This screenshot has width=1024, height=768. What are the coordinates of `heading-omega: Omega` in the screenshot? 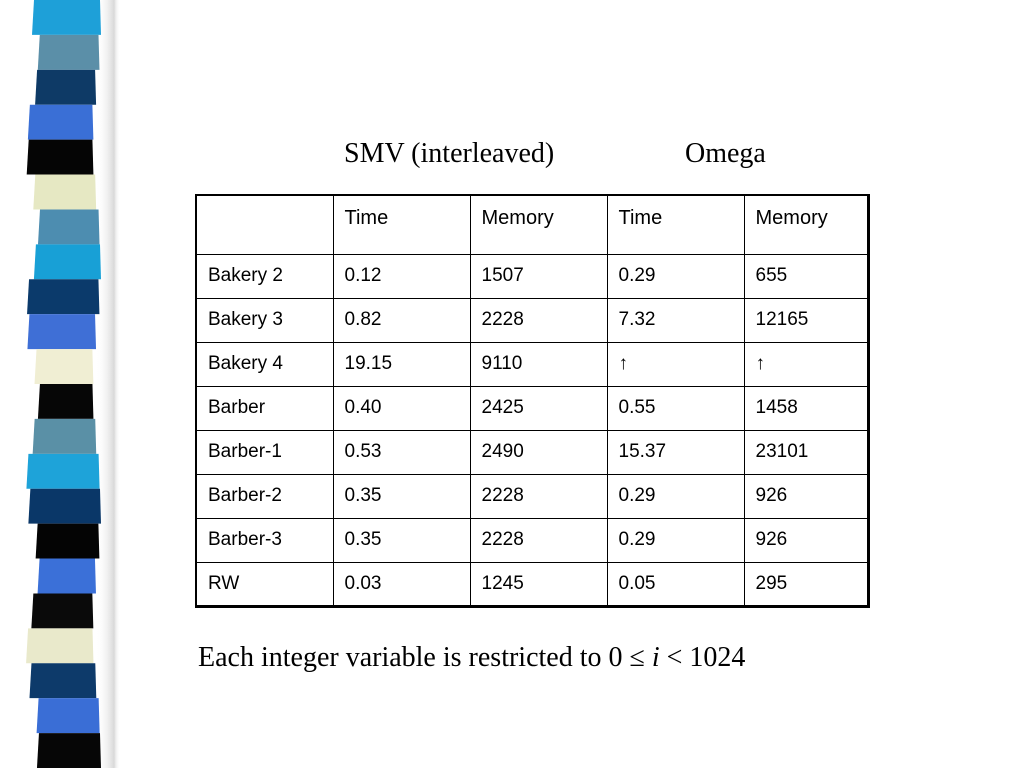 It's located at (725, 153).